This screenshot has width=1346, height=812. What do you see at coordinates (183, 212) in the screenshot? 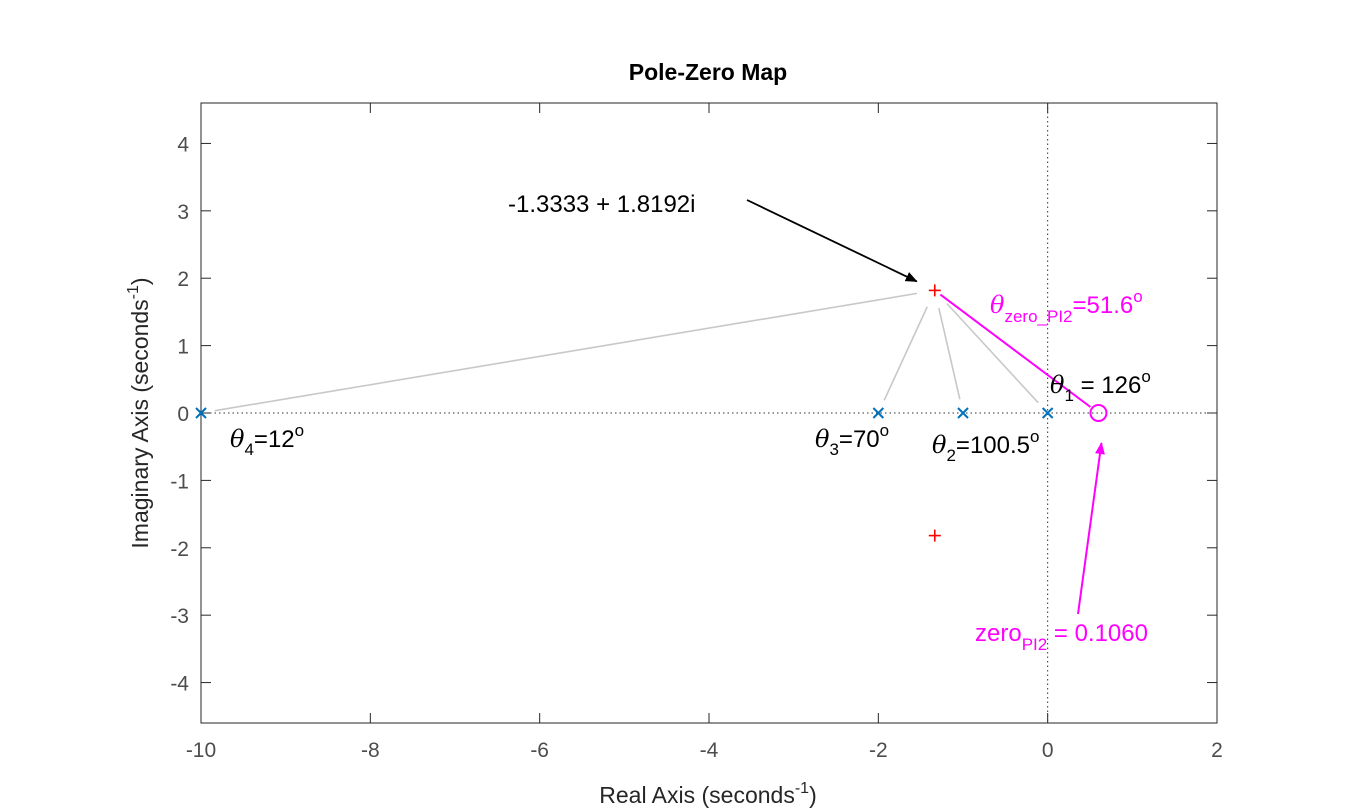
I see `y-tick-label: 3` at bounding box center [183, 212].